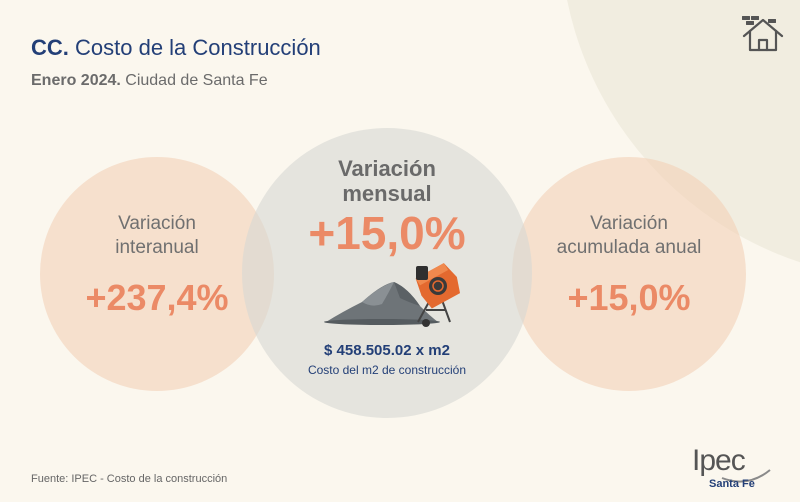 This screenshot has width=800, height=502. What do you see at coordinates (763, 34) in the screenshot?
I see `house-icon` at bounding box center [763, 34].